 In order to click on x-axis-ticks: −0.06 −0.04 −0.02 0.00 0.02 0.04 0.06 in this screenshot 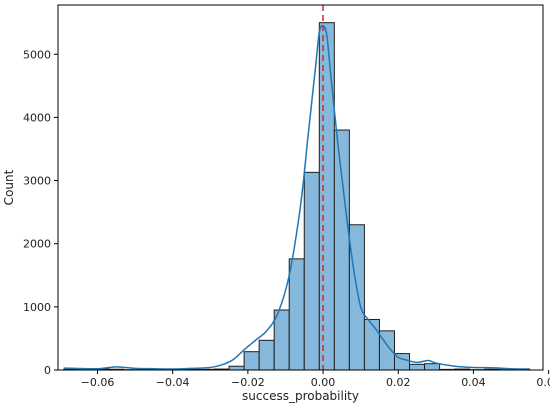, I will do `click(315, 379)`.